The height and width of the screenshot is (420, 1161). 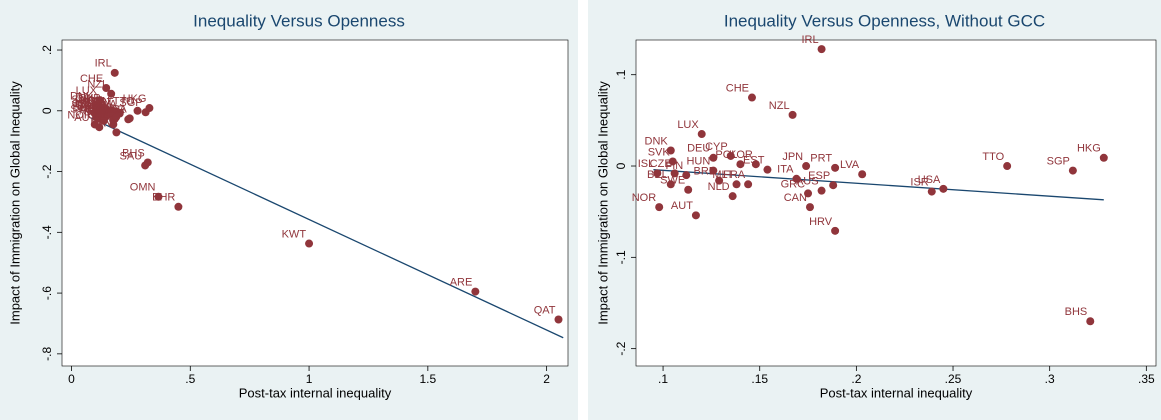 What do you see at coordinates (163, 198) in the screenshot?
I see `point-label: BHR` at bounding box center [163, 198].